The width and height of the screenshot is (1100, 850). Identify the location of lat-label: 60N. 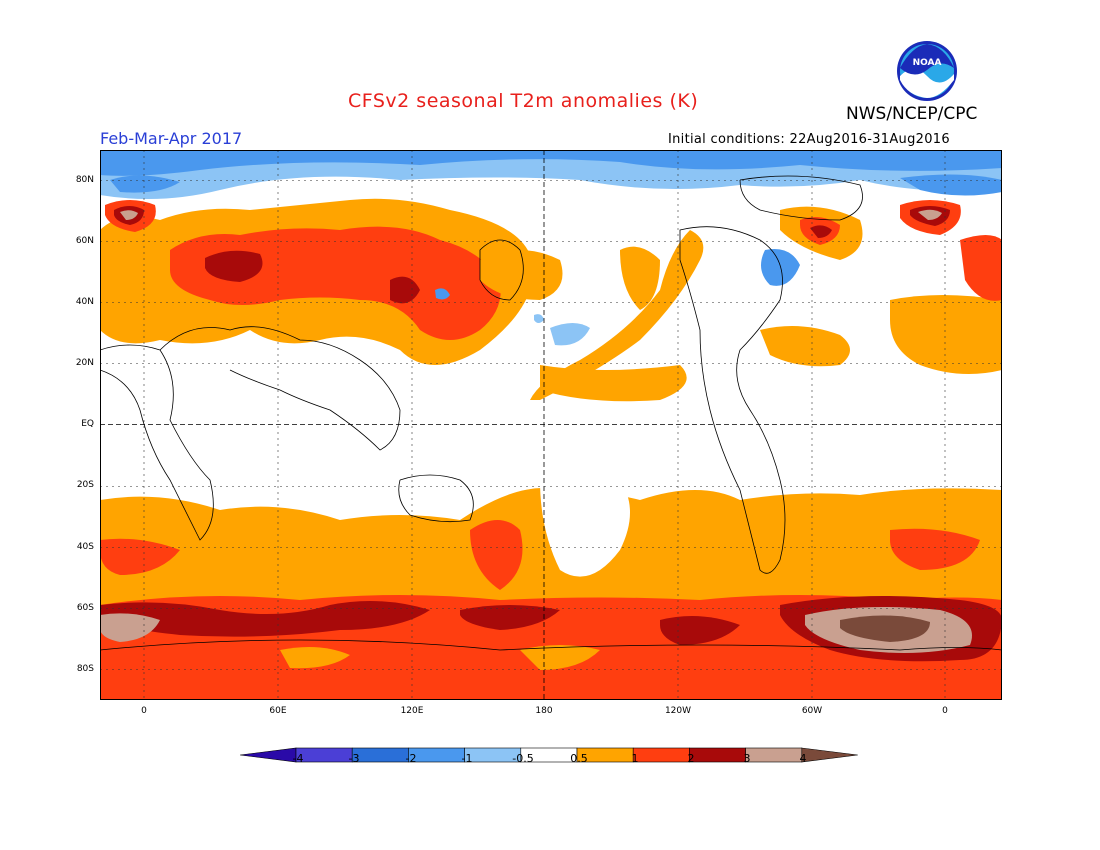
(84, 241).